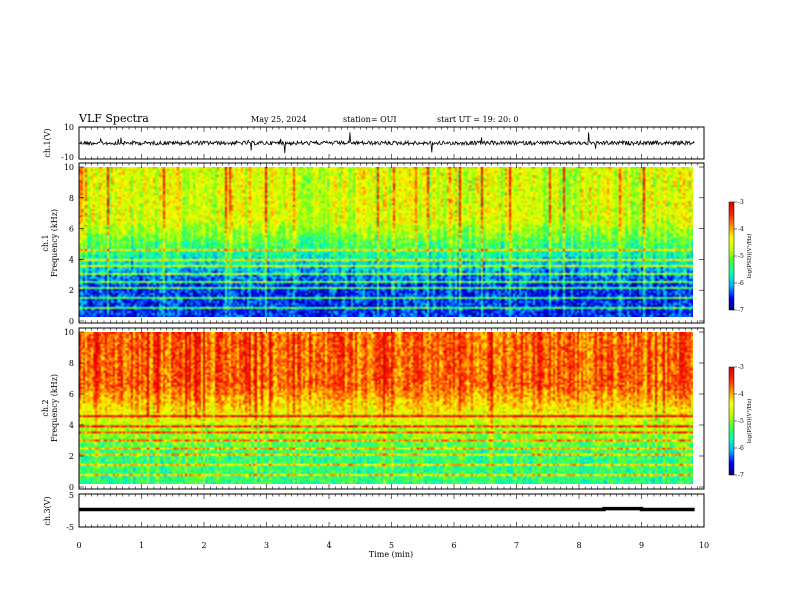  Describe the element at coordinates (54, 408) in the screenshot. I see `ch2-spectrogram-ylabel: Frequency (kHz)` at that location.